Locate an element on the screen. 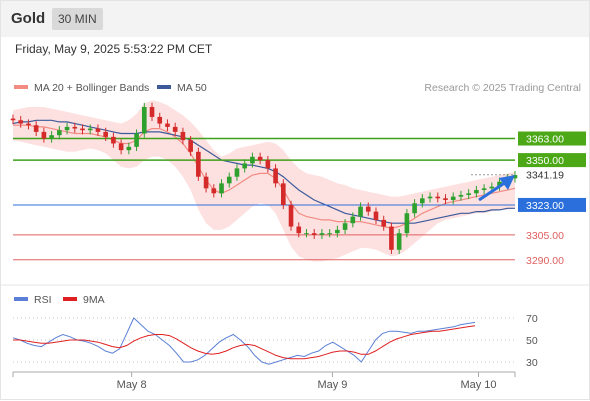 The image size is (590, 401). time-axis: May 8 May 9 May 10 is located at coordinates (264, 381).